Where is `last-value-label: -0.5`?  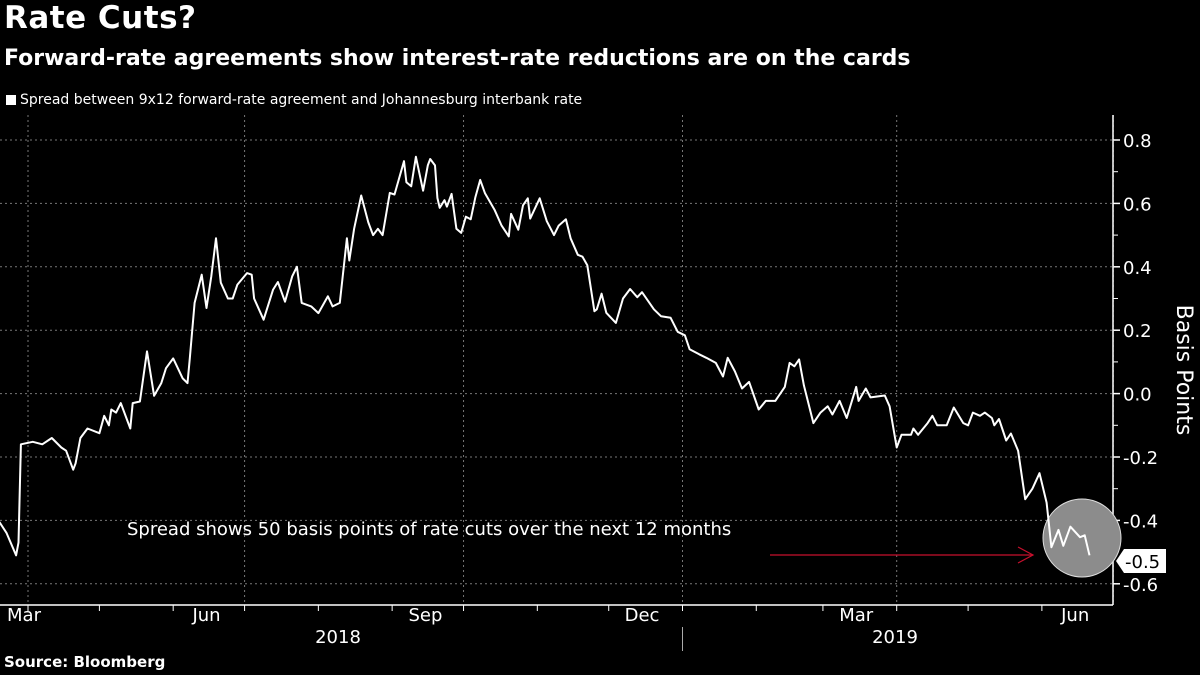 last-value-label: -0.5 is located at coordinates (1142, 562).